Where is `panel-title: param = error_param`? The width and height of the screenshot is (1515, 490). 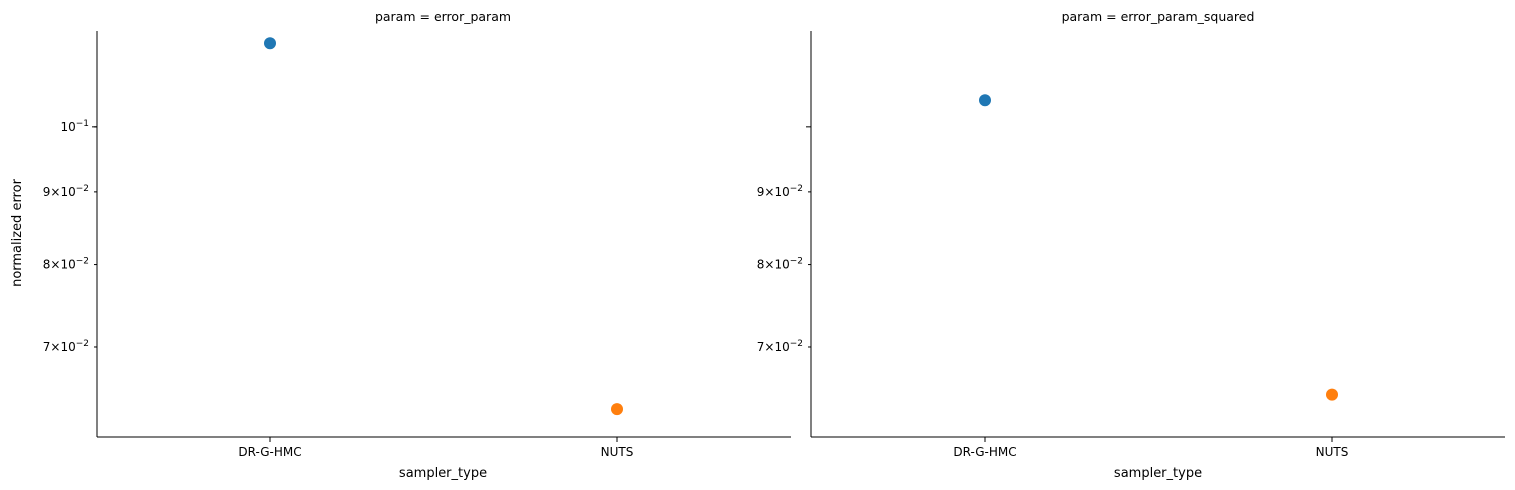
panel-title: param = error_param is located at coordinates (443, 16).